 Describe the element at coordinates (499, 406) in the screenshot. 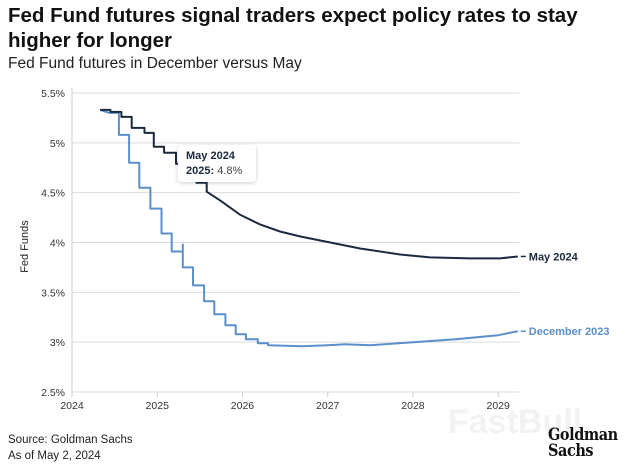

I see `x-tick-label: 2029` at that location.